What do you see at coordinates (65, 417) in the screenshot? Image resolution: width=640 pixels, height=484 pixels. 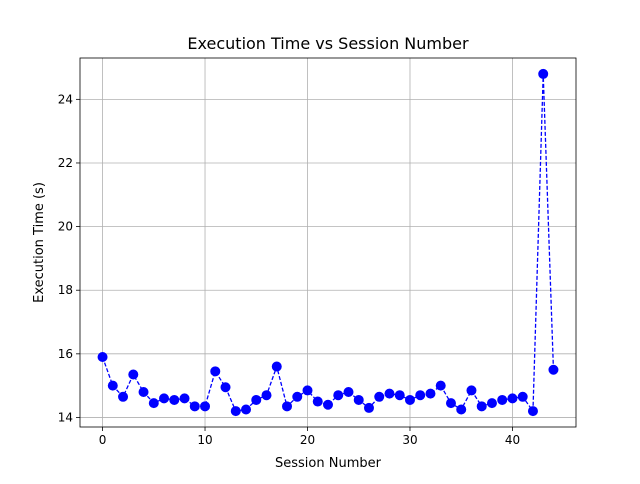 I see `y-tick-label: 14` at bounding box center [65, 417].